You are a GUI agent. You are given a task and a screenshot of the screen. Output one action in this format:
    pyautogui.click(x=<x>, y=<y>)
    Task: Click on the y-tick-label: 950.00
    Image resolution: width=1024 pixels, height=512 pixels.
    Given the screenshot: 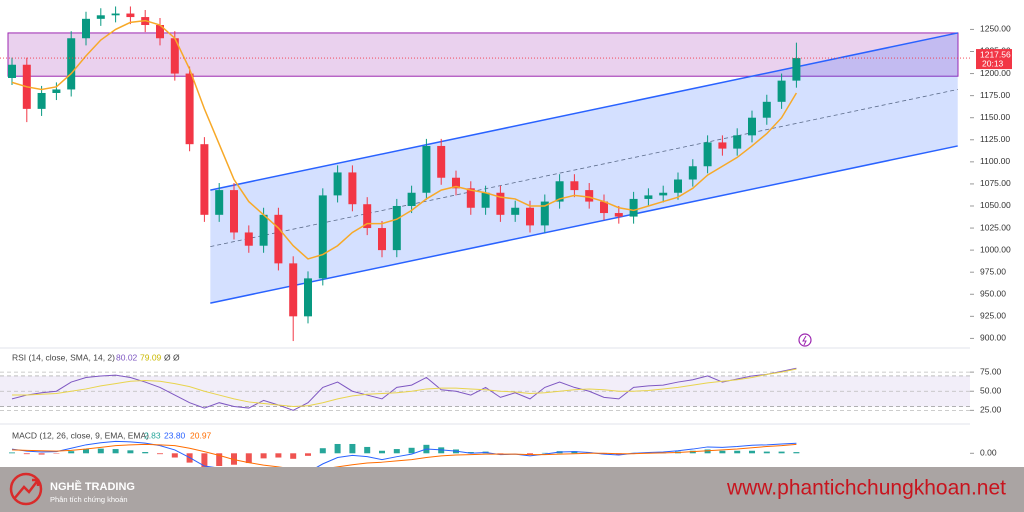 What is the action you would take?
    pyautogui.click(x=993, y=294)
    